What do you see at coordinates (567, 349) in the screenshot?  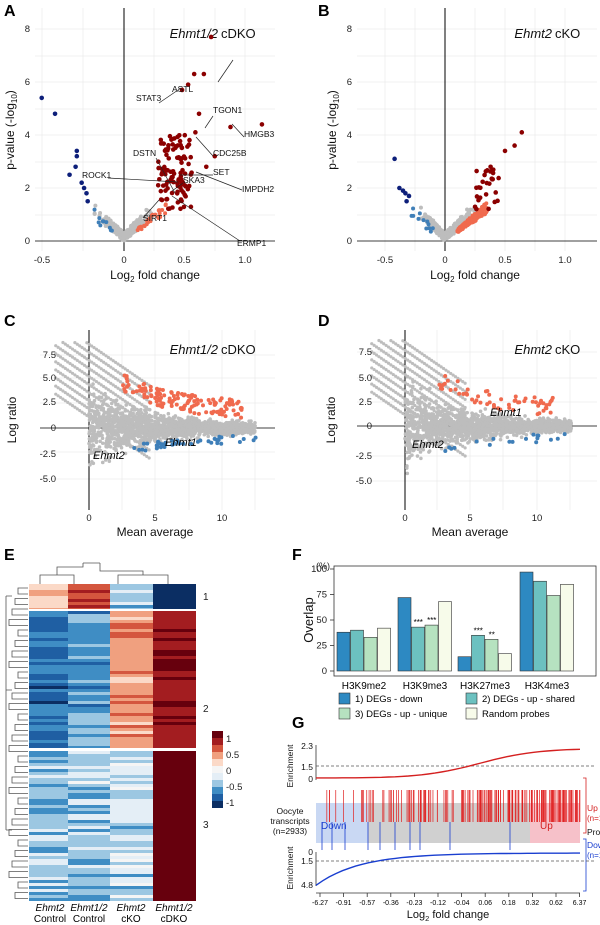 I see `panel-d-title-suffix: cKO` at bounding box center [567, 349].